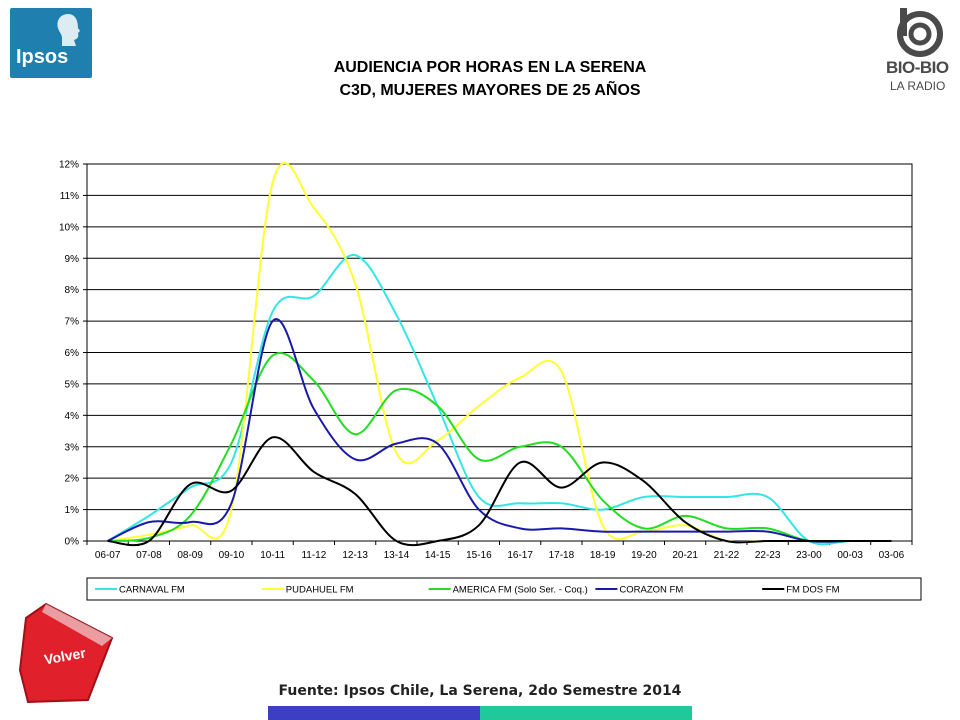 Image resolution: width=960 pixels, height=720 pixels. I want to click on x-tick-label: 08-09, so click(190, 555).